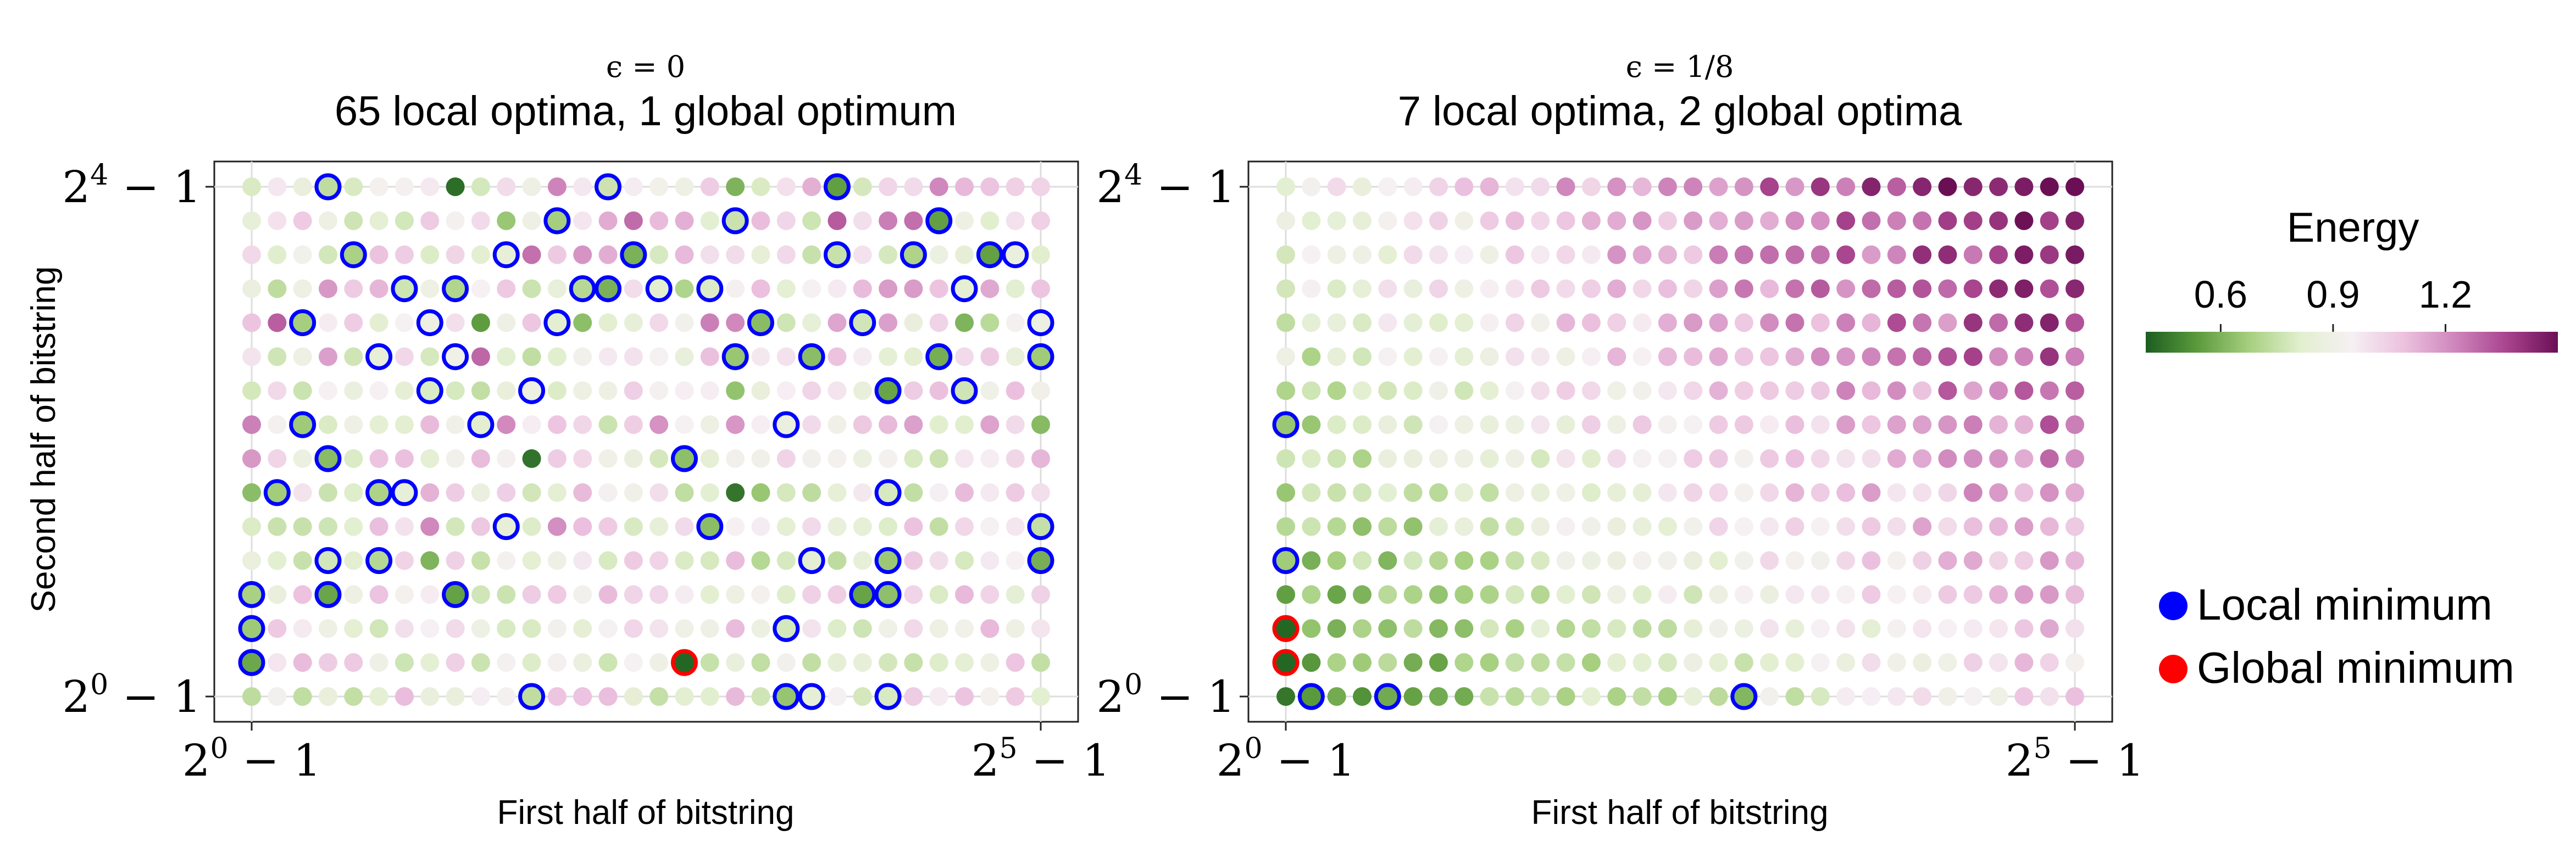  Describe the element at coordinates (2352, 342) in the screenshot. I see `colorbar-gradient` at that location.